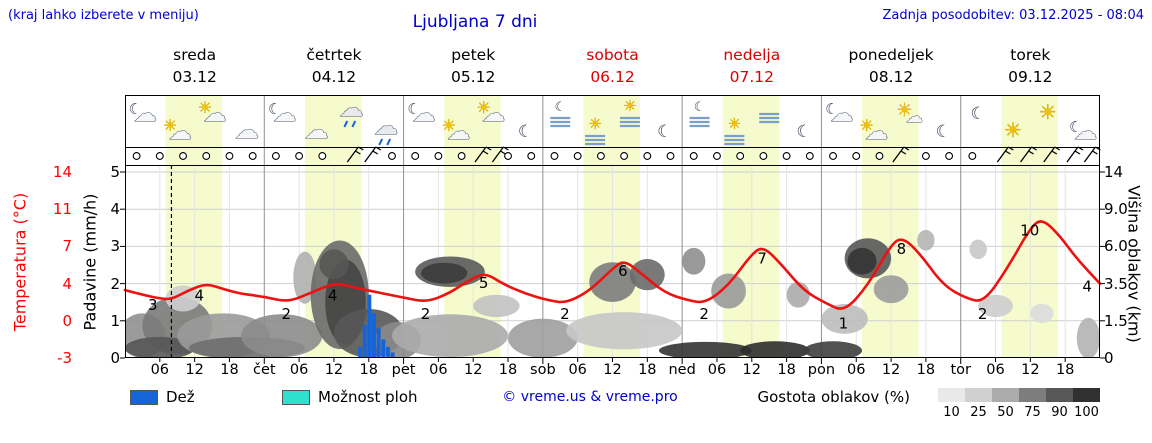 The height and width of the screenshot is (443, 1152). Describe the element at coordinates (194, 77) in the screenshot. I see `day-date: 03.12` at that location.